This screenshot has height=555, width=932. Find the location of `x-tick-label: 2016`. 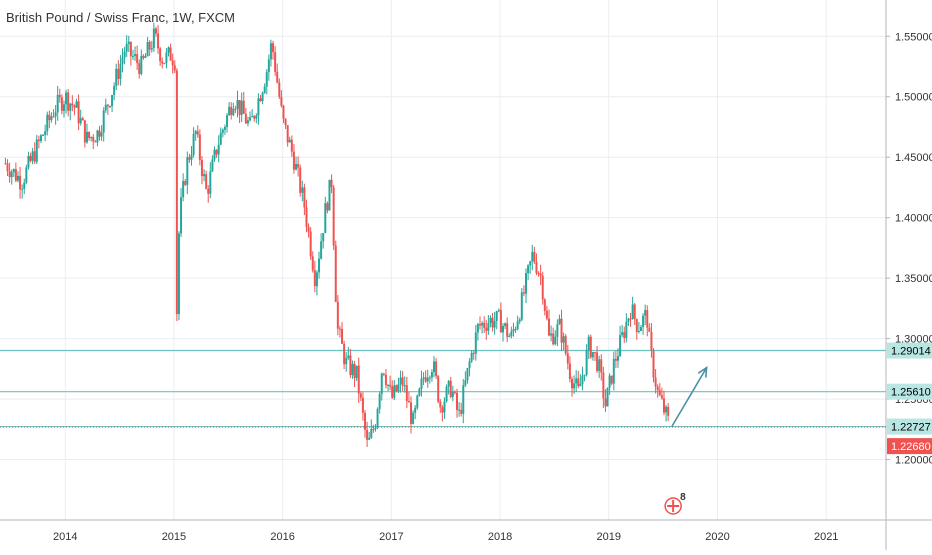

x-tick-label: 2016 is located at coordinates (282, 537).